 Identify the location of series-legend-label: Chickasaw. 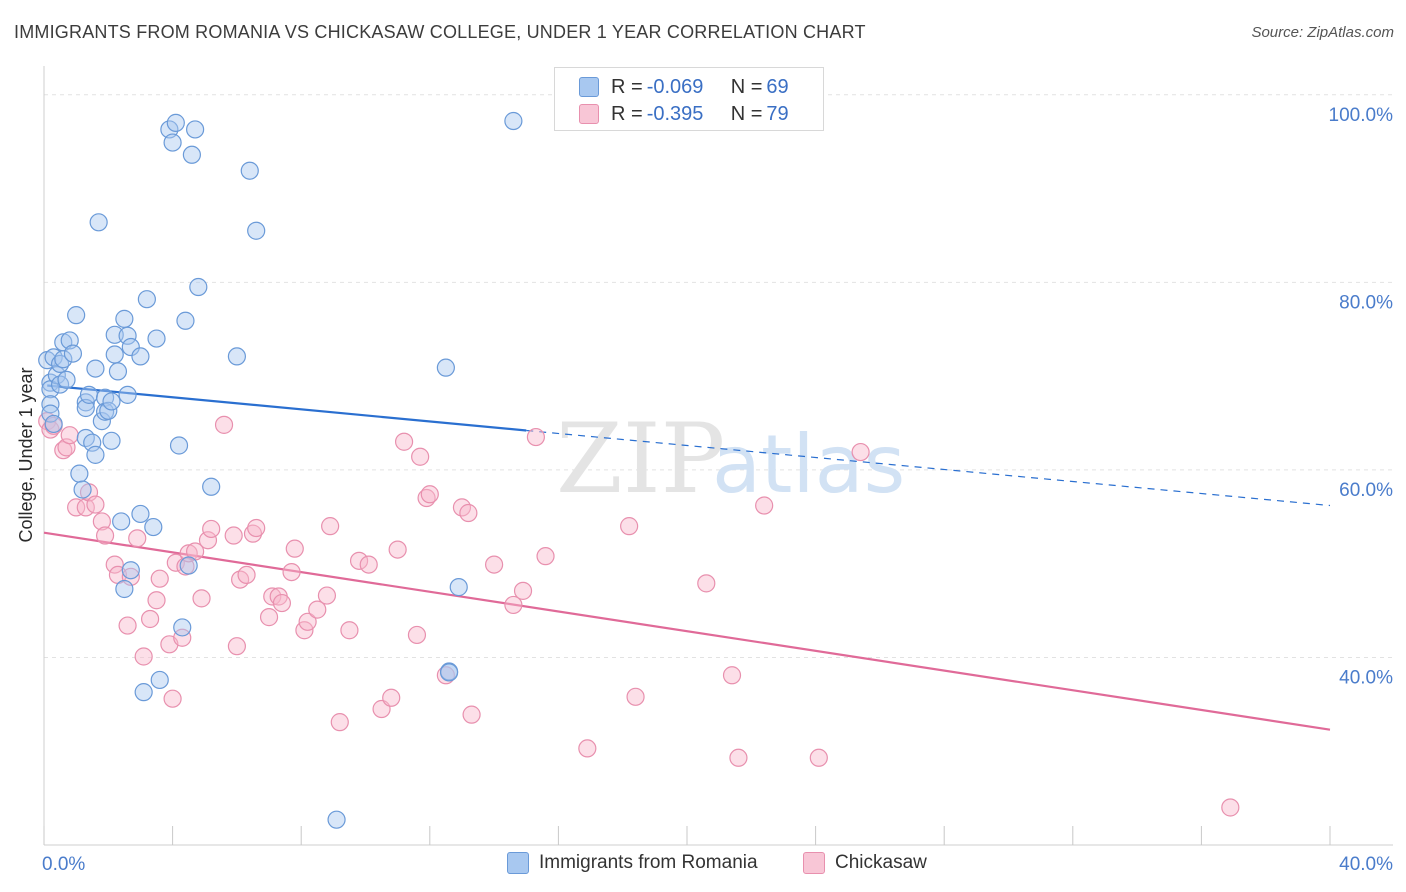
(881, 862).